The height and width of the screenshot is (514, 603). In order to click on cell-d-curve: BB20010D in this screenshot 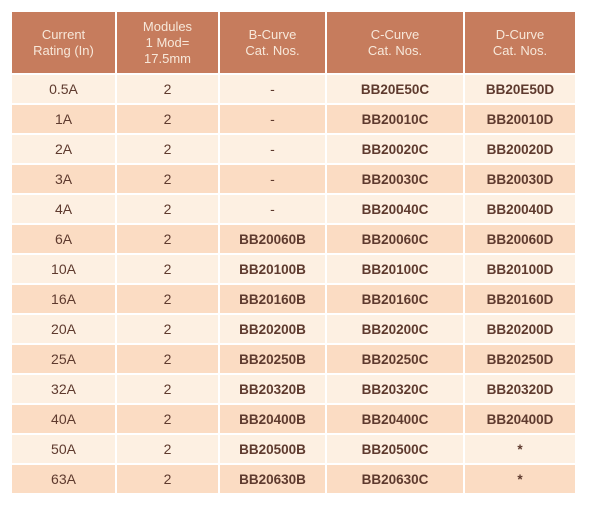, I will do `click(520, 119)`.